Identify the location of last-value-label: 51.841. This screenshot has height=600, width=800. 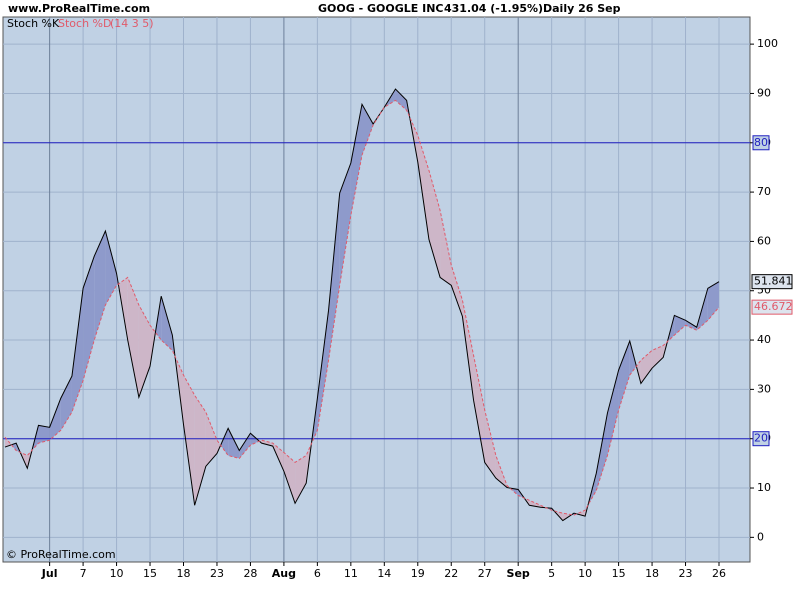
(773, 281).